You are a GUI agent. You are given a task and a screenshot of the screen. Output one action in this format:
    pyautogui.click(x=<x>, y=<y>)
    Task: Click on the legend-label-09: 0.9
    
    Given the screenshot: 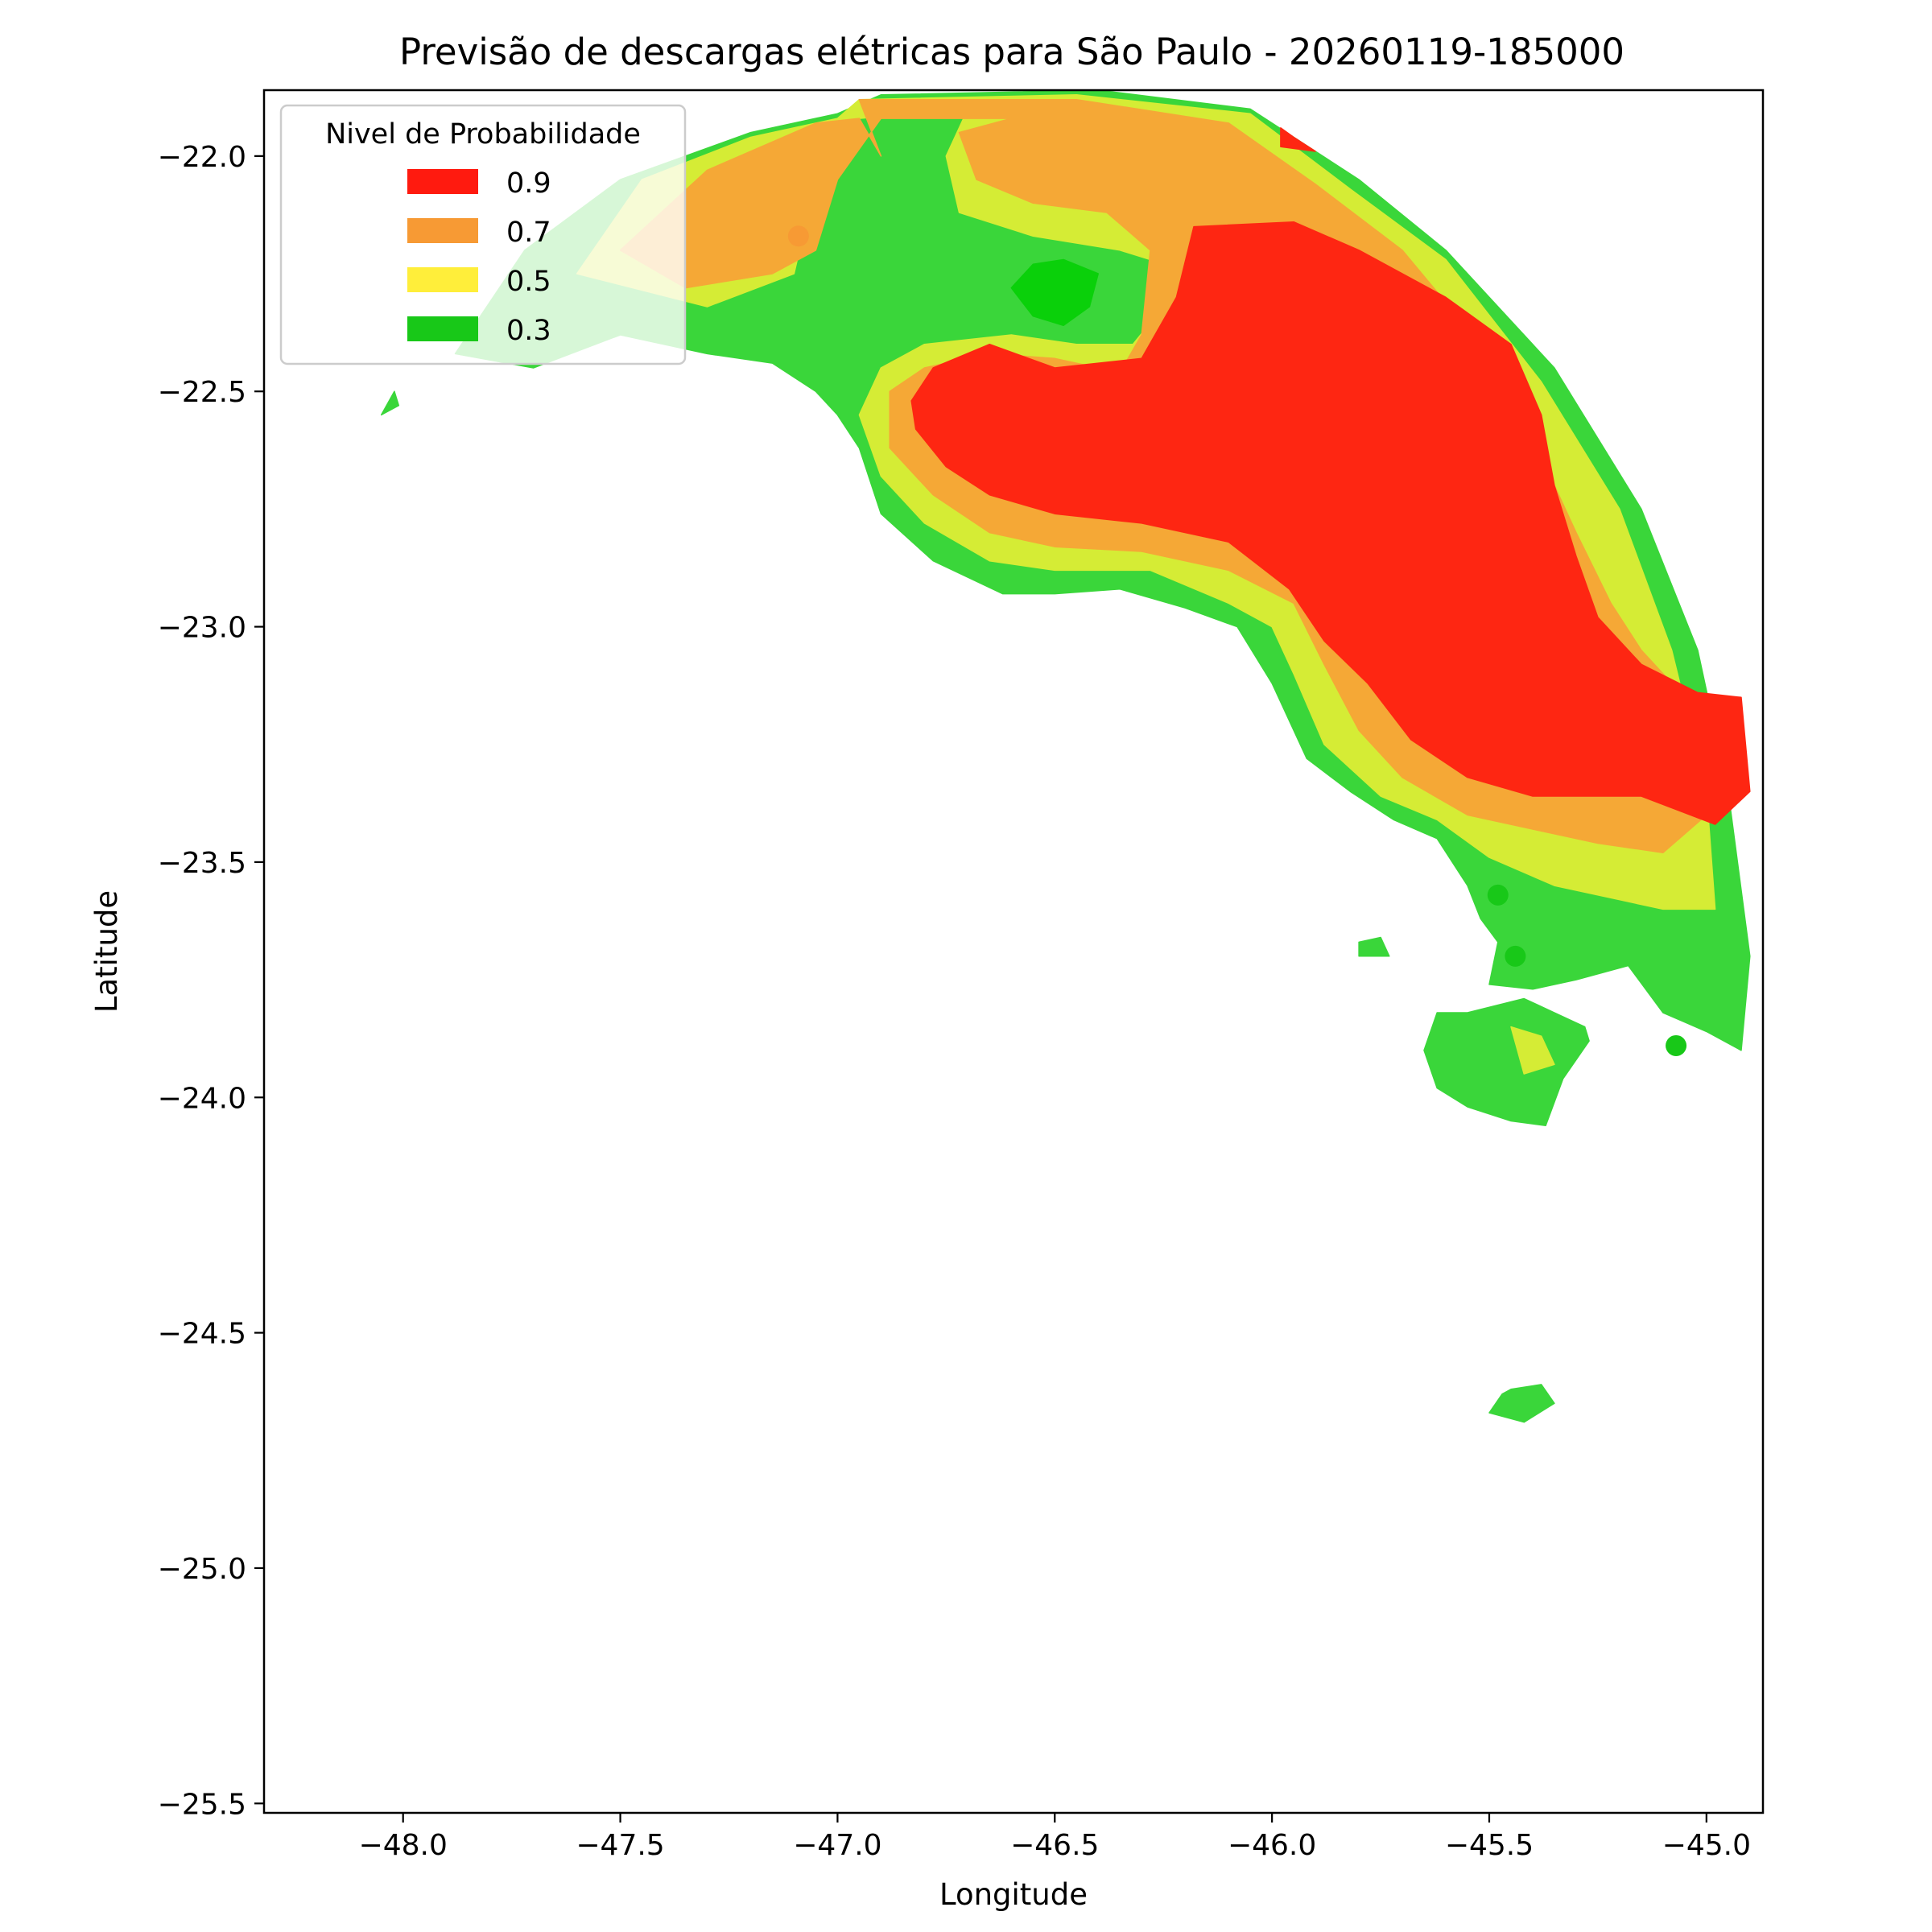 What is the action you would take?
    pyautogui.click(x=528, y=183)
    